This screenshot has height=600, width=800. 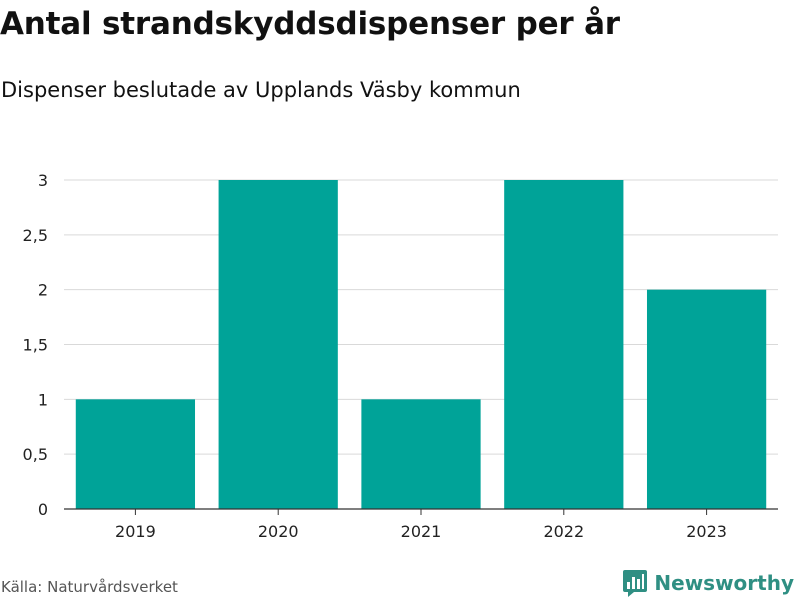 What do you see at coordinates (724, 583) in the screenshot?
I see `brand-name: Newsworthy` at bounding box center [724, 583].